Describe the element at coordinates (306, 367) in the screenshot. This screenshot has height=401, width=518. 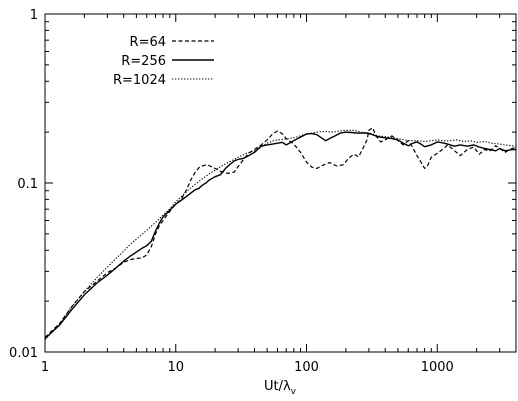
I see `x-tick-label: 100` at that location.